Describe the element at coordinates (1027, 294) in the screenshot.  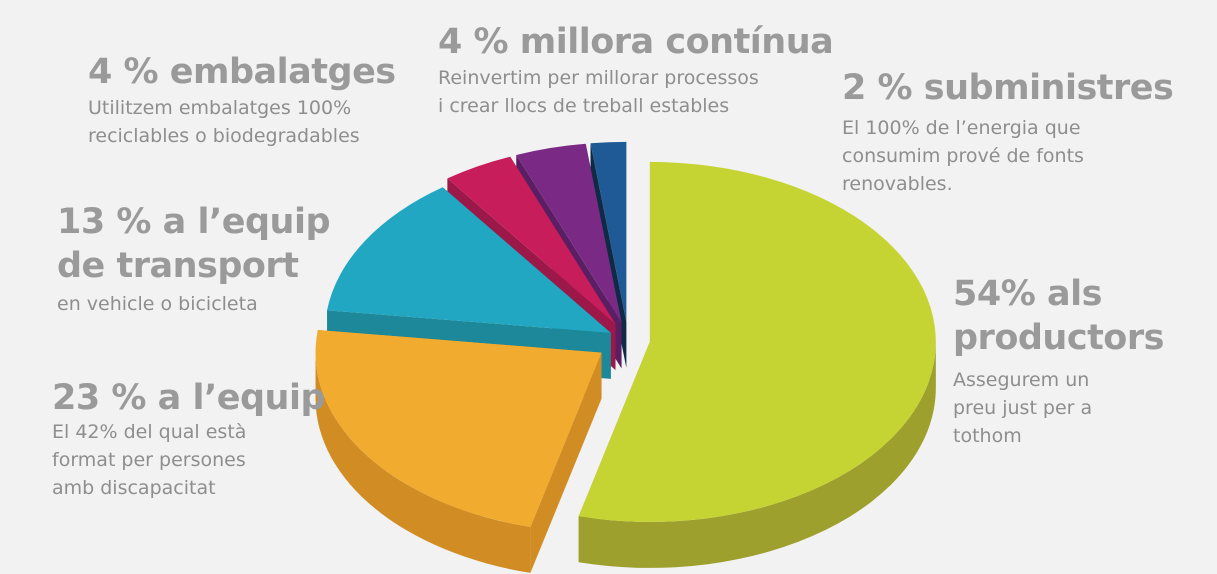
I see `slice-title-productors-line1: 54% als` at that location.